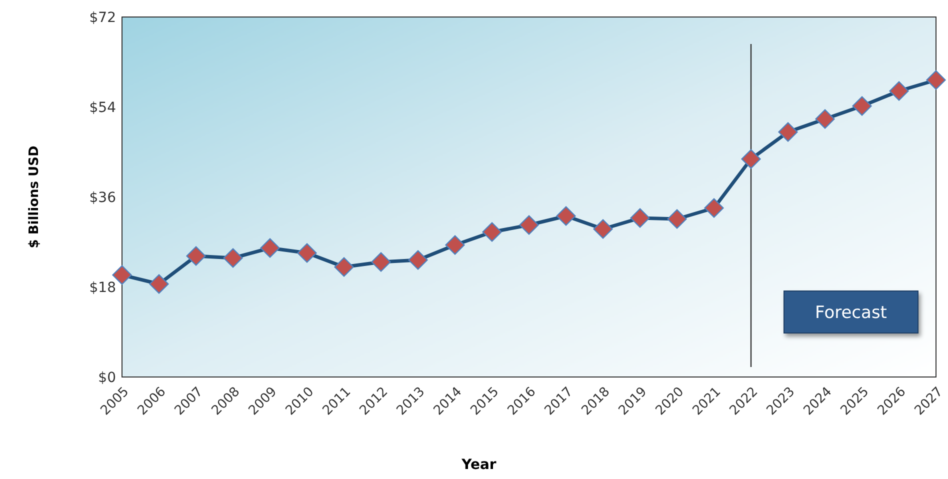  Describe the element at coordinates (102, 18) in the screenshot. I see `y-tick-label: $72` at that location.